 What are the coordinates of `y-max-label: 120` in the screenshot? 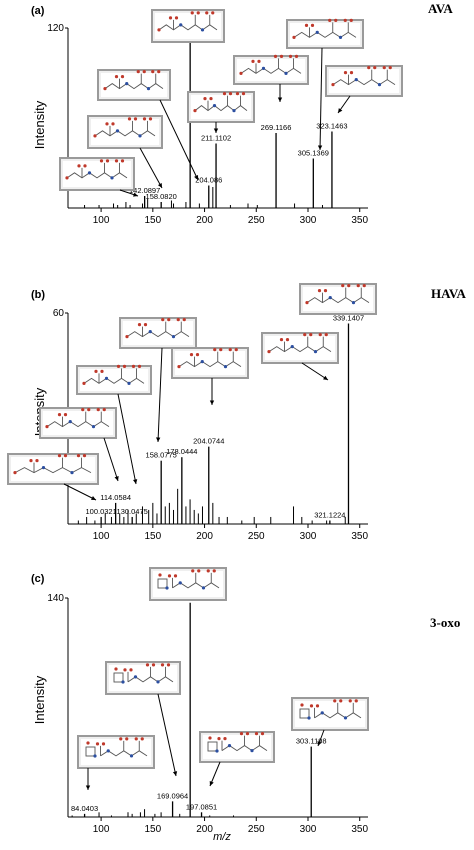 It's located at (55, 28).